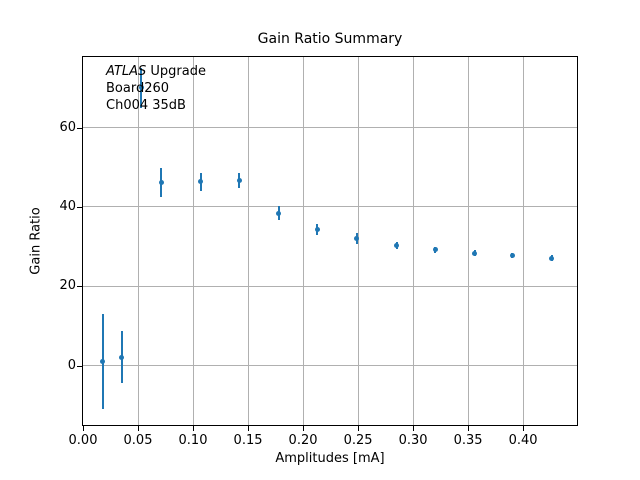 This screenshot has height=480, width=640. Describe the element at coordinates (36, 241) in the screenshot. I see `y-axis-label: Gain Ratio` at that location.